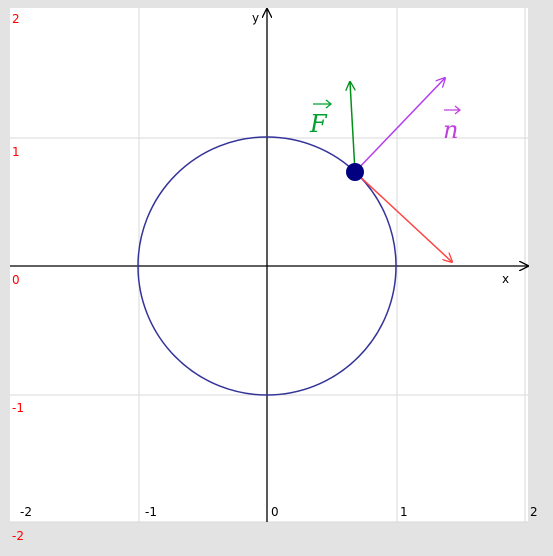 The width and height of the screenshot is (553, 556). I want to click on x-axis-label: x, so click(505, 279).